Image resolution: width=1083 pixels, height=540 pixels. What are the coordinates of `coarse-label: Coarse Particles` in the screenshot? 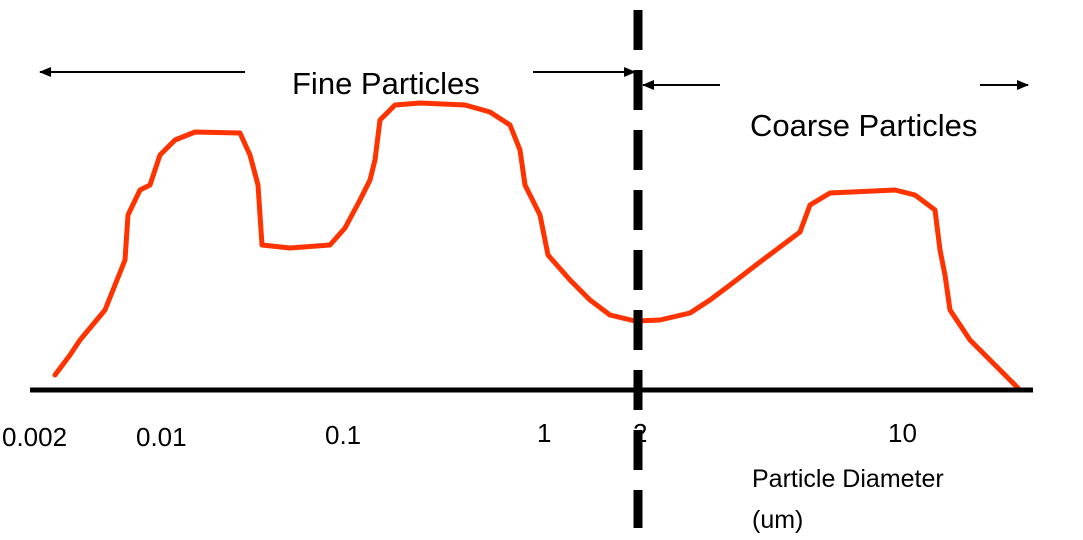 It's located at (863, 125).